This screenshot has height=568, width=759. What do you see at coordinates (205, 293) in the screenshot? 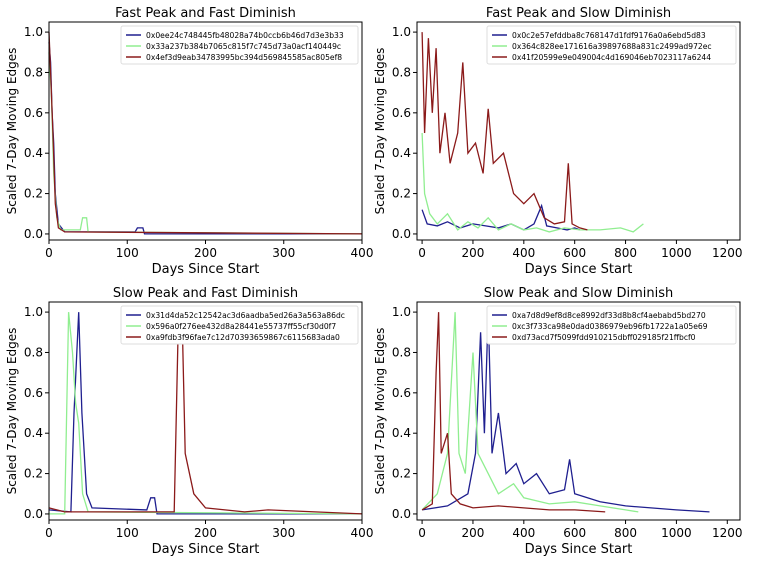
I see `subplot-title: Slow Peak and Fast Diminish` at bounding box center [205, 293].